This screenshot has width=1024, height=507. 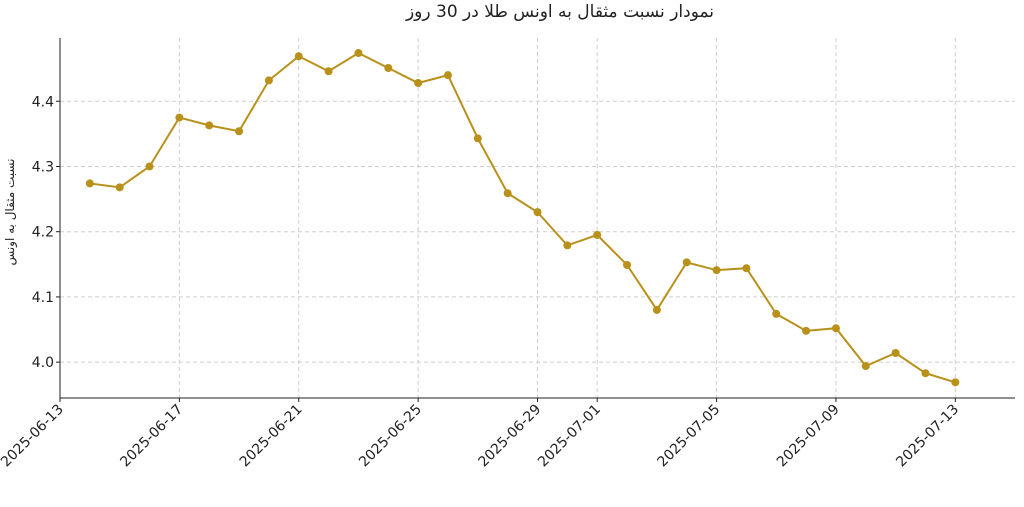 What do you see at coordinates (569, 436) in the screenshot?
I see `x-tick-label: 2025-07-01` at bounding box center [569, 436].